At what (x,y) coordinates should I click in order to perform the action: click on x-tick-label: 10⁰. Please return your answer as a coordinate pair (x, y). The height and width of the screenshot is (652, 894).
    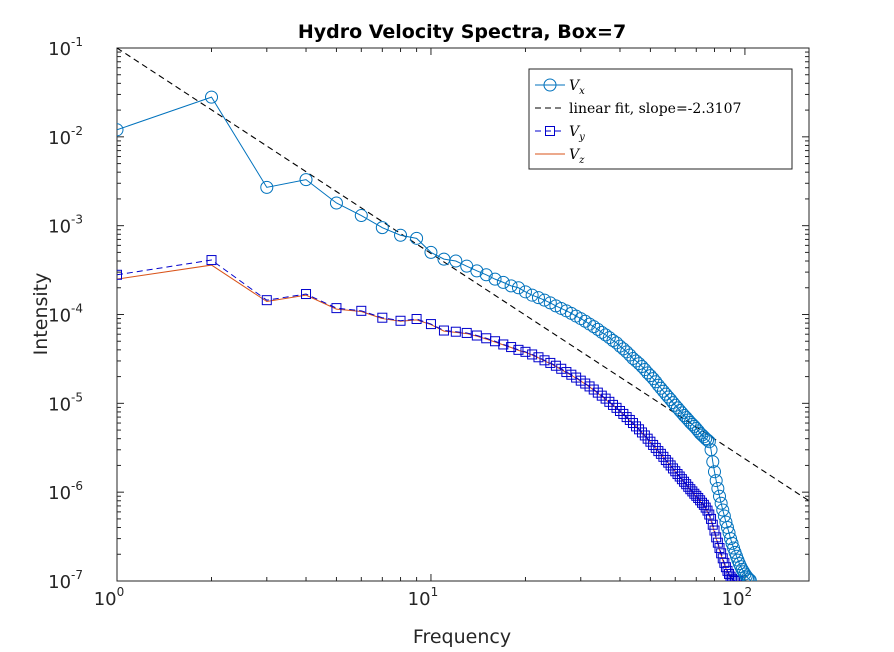
    Looking at the image, I should click on (109, 597).